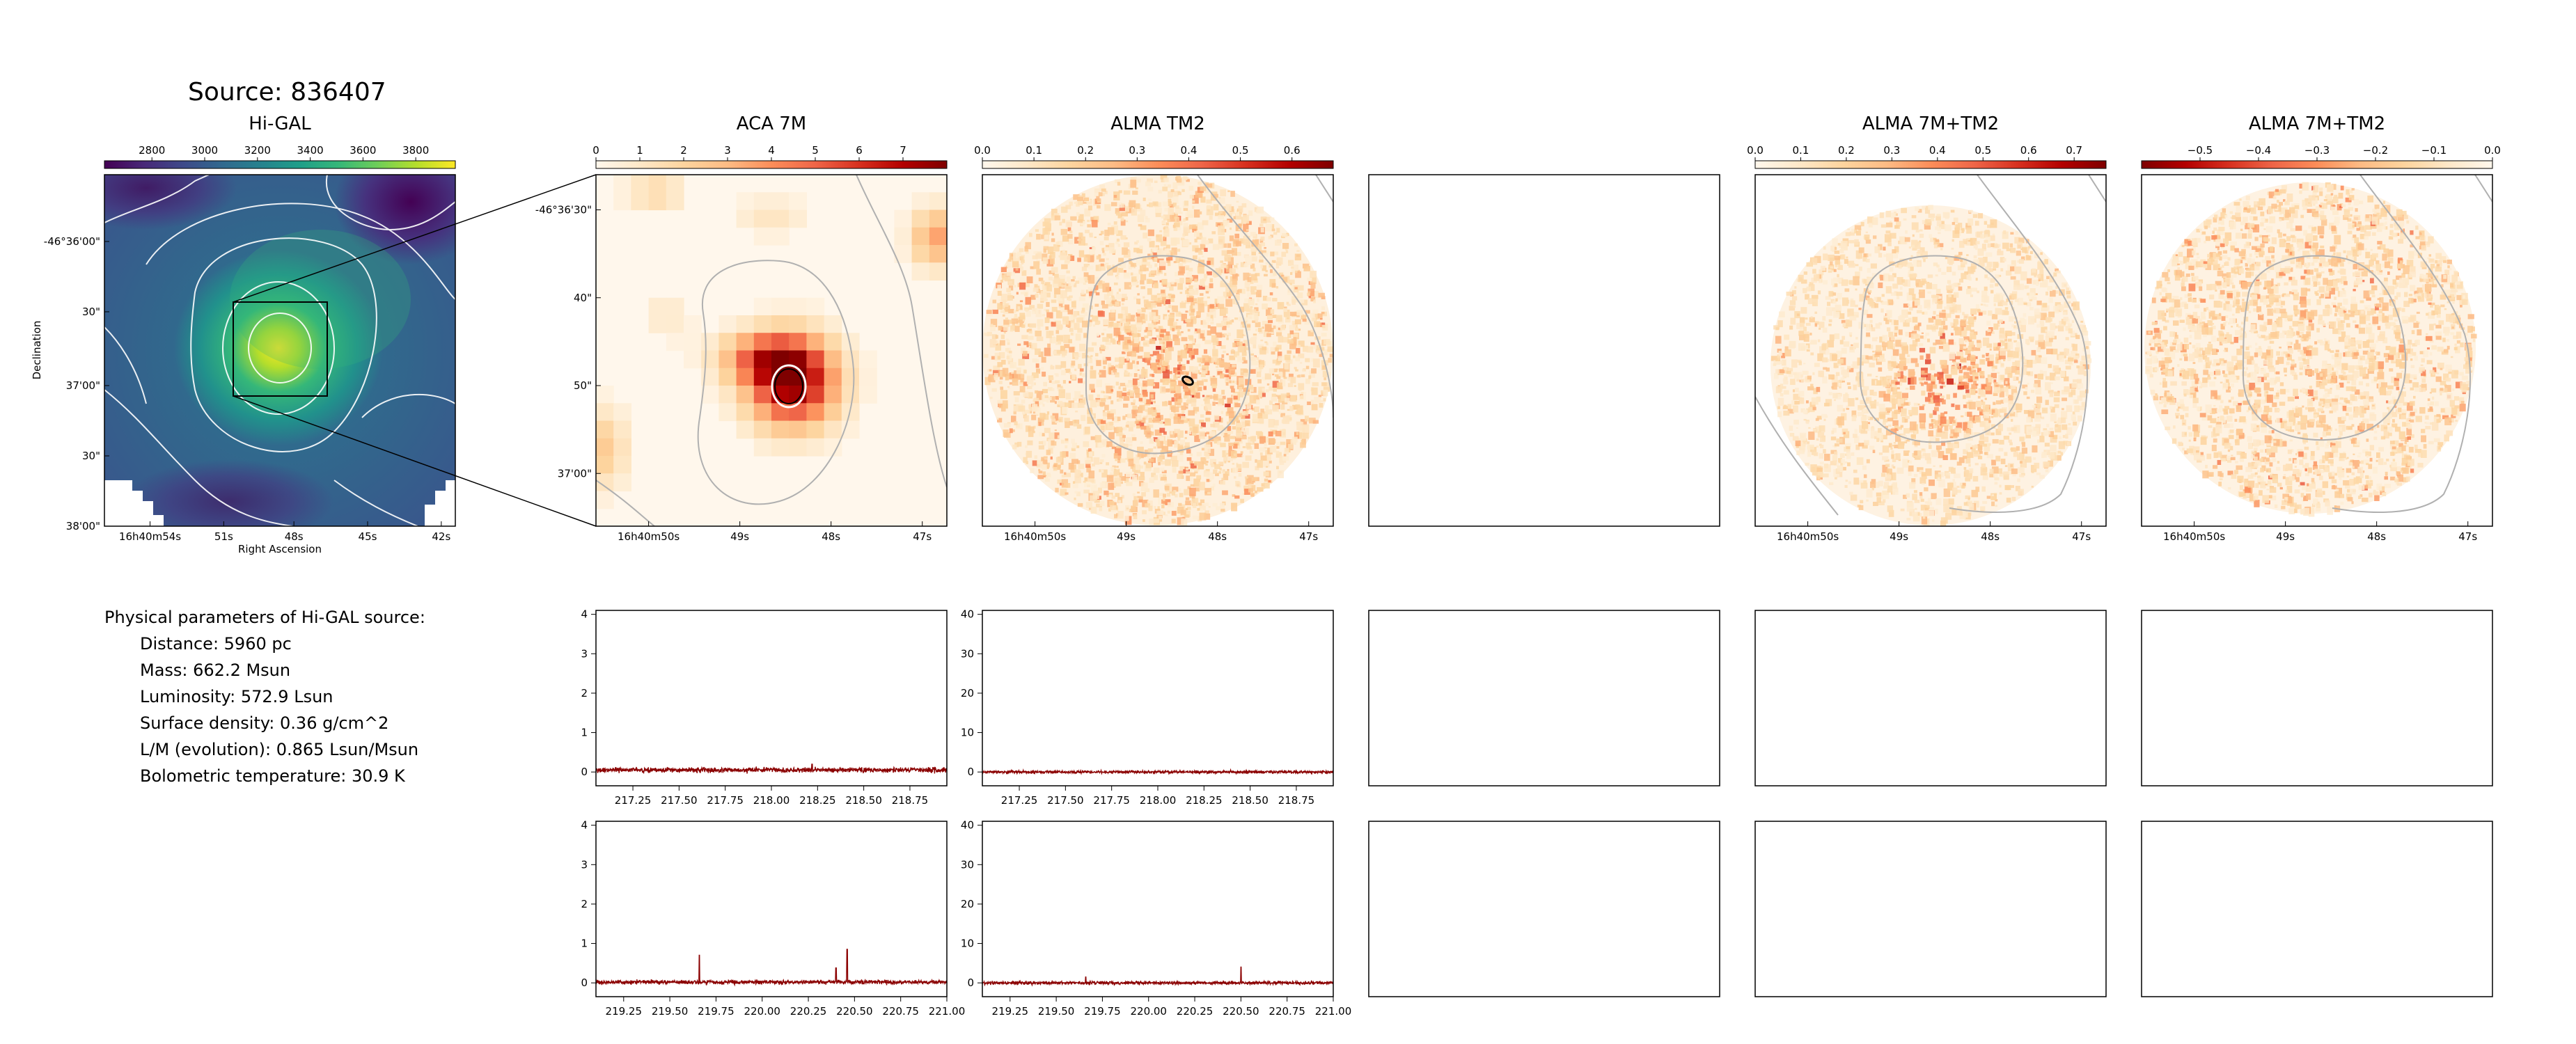  I want to click on y-ticks-aca7m: -46°36'30" 40" 50" 37'00", so click(568, 342).